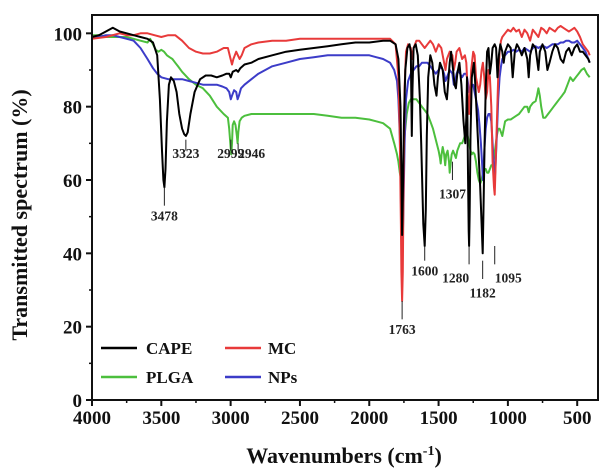  Describe the element at coordinates (508, 418) in the screenshot. I see `x-tick-label-1000: 1000` at that location.